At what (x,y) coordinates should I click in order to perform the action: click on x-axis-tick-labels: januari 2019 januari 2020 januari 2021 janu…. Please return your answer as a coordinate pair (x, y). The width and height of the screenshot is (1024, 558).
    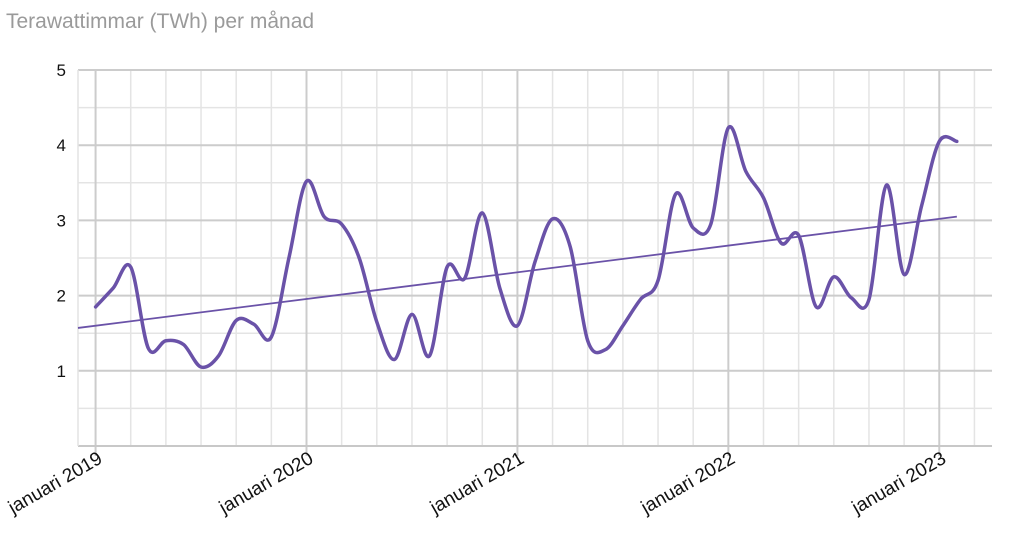
    Looking at the image, I should click on (477, 483).